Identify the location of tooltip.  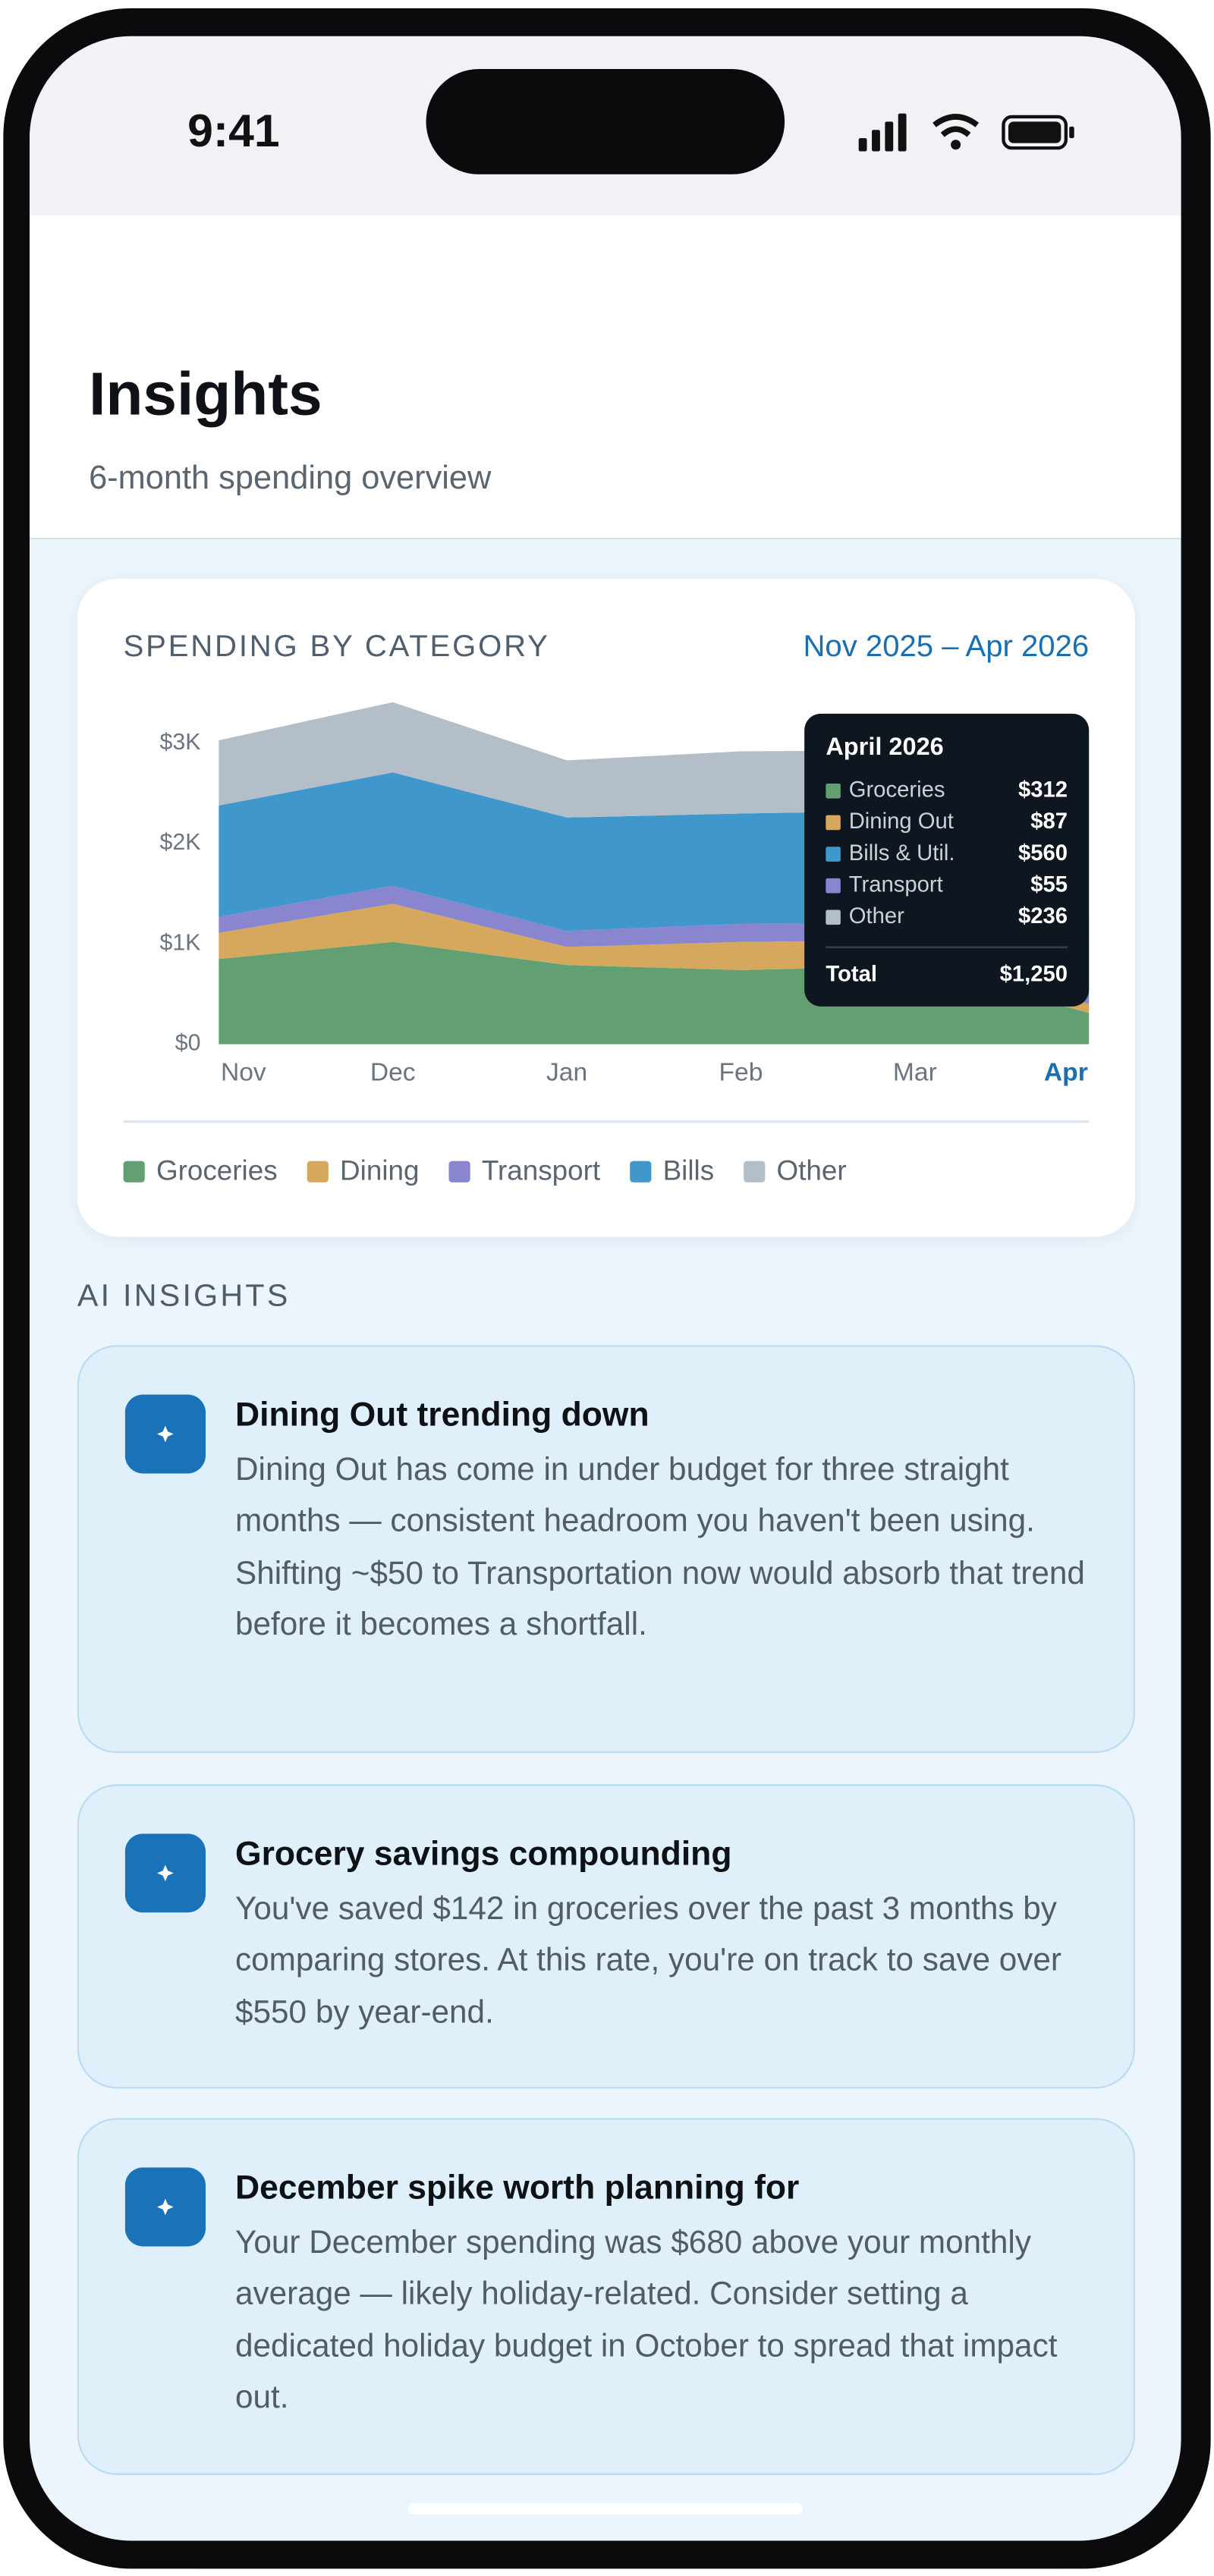
(947, 860).